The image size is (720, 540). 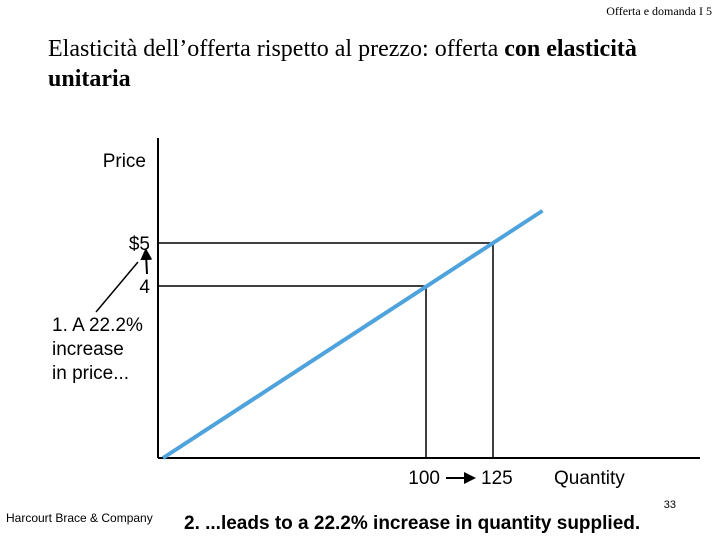 What do you see at coordinates (497, 478) in the screenshot?
I see `x-tick-label-2: 125` at bounding box center [497, 478].